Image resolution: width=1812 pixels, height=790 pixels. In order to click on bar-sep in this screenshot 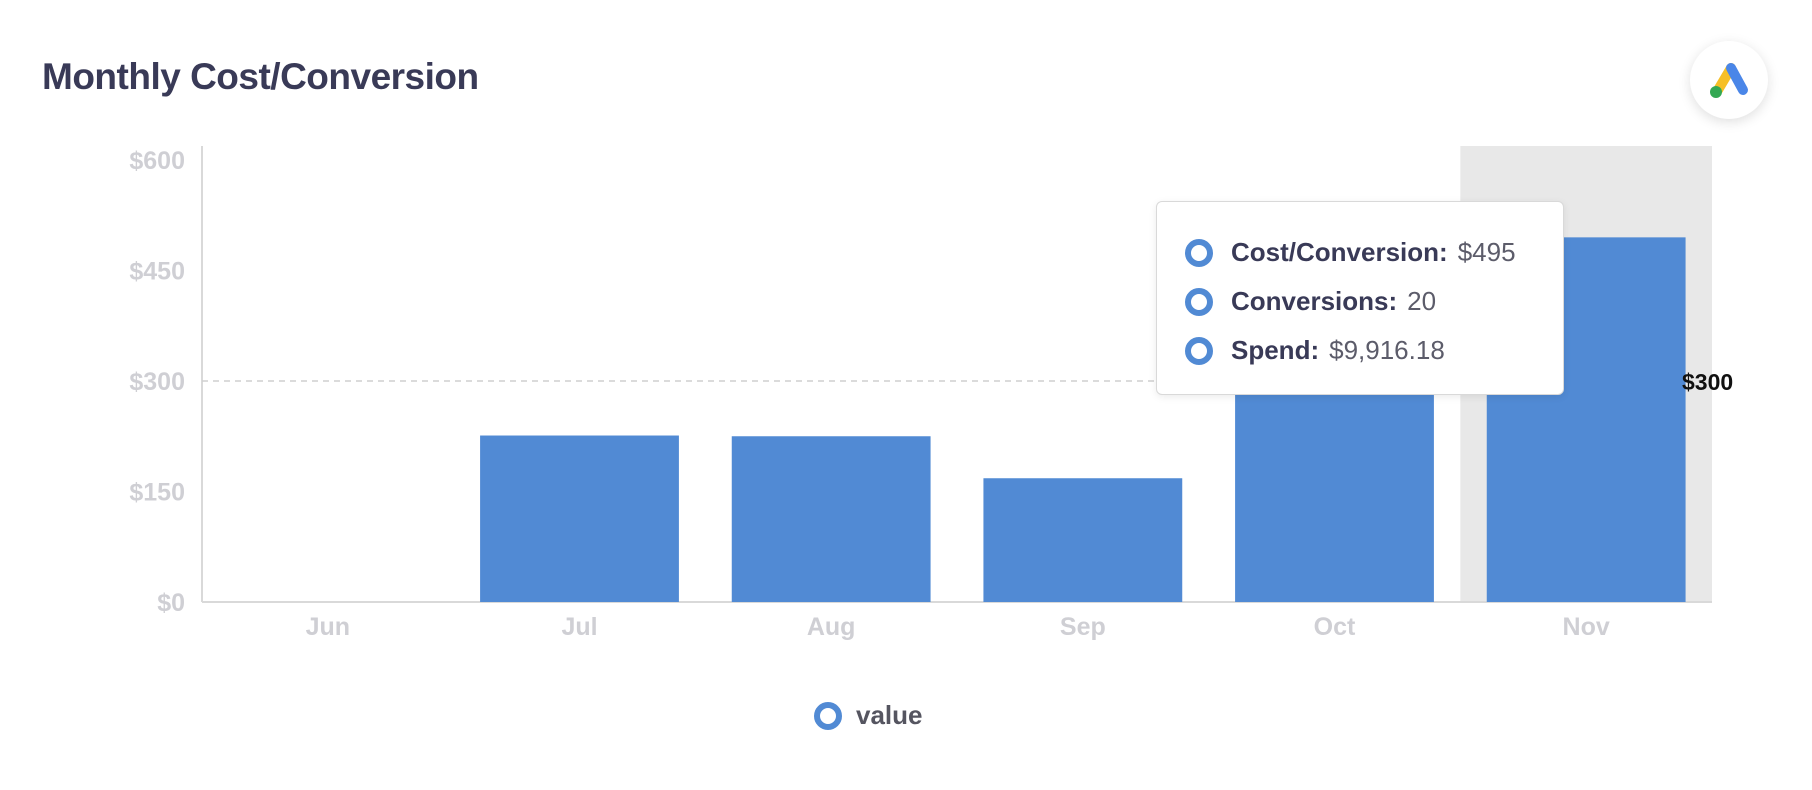, I will do `click(1083, 540)`.